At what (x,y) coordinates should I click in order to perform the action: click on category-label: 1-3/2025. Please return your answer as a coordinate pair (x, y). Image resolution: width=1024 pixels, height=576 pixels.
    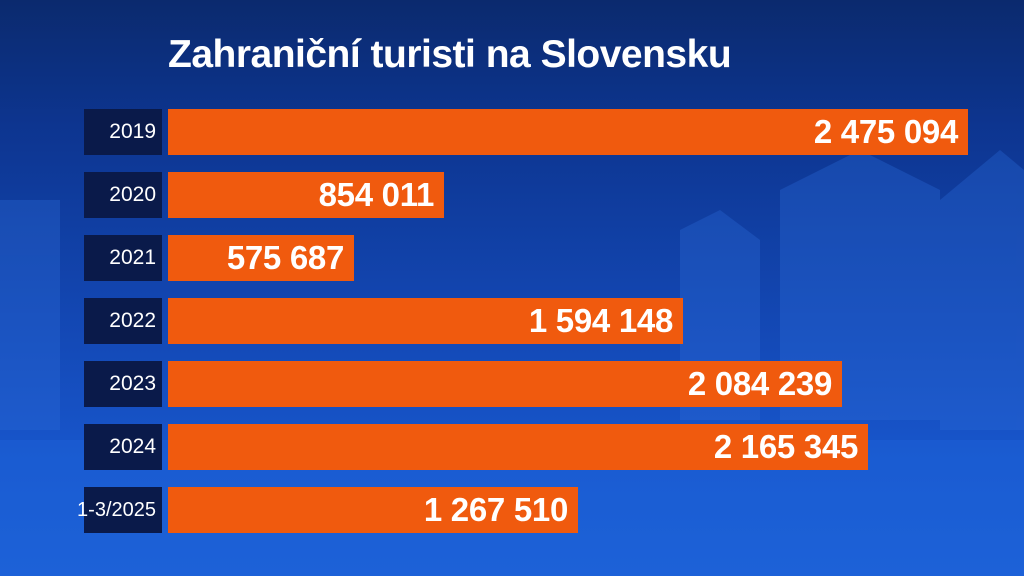
    Looking at the image, I should click on (119, 510).